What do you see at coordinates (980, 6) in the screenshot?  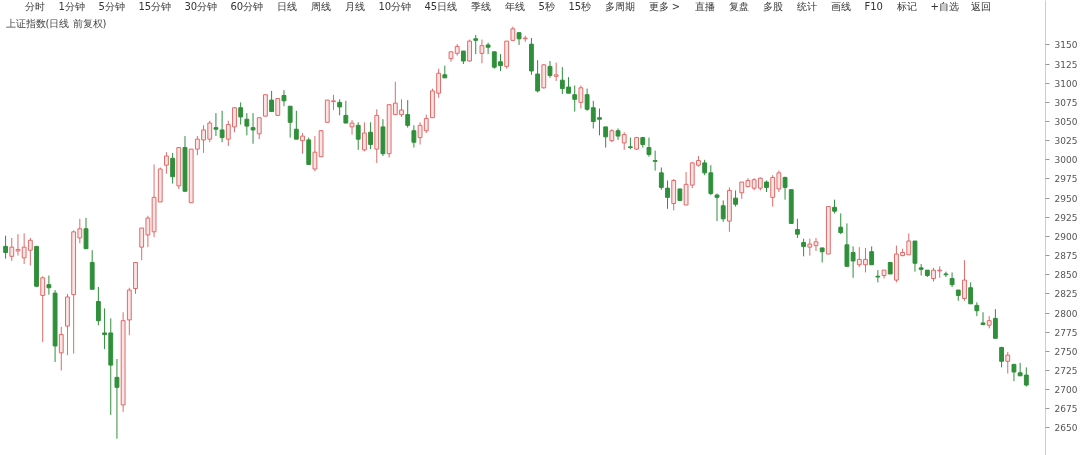 I see `annotation: 返回` at bounding box center [980, 6].